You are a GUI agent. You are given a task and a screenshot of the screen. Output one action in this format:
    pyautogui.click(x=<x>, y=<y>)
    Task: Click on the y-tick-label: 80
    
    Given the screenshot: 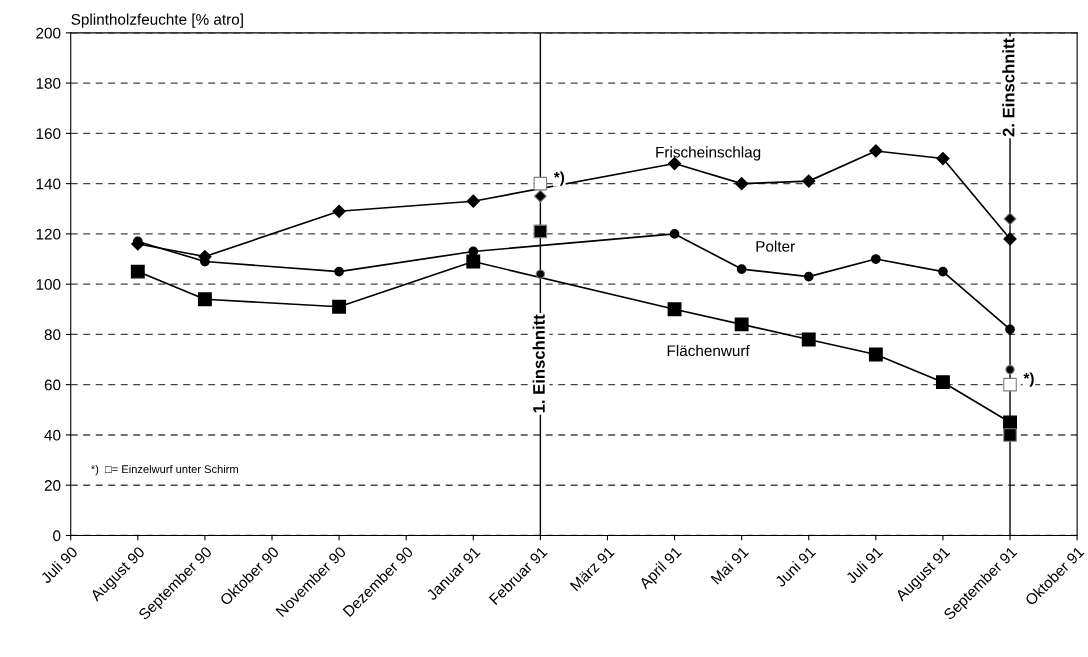 What is the action you would take?
    pyautogui.click(x=52, y=335)
    